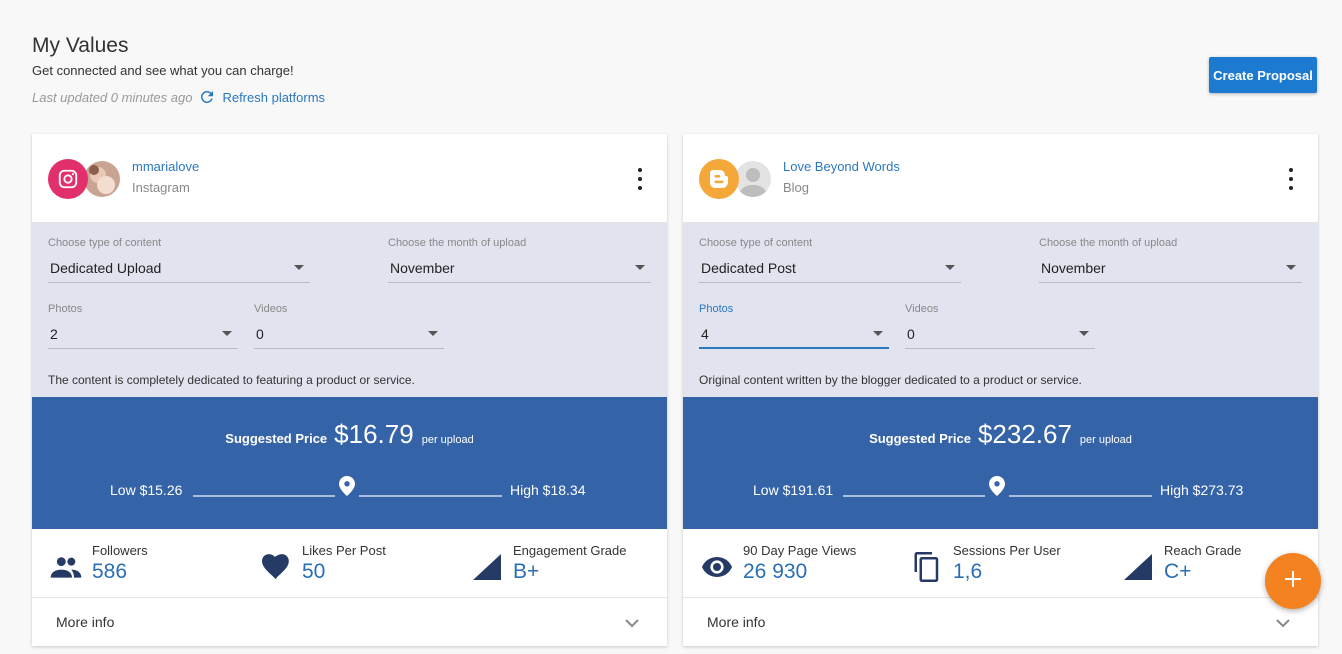  Describe the element at coordinates (1203, 550) in the screenshot. I see `stat-label: Reach Grade` at that location.